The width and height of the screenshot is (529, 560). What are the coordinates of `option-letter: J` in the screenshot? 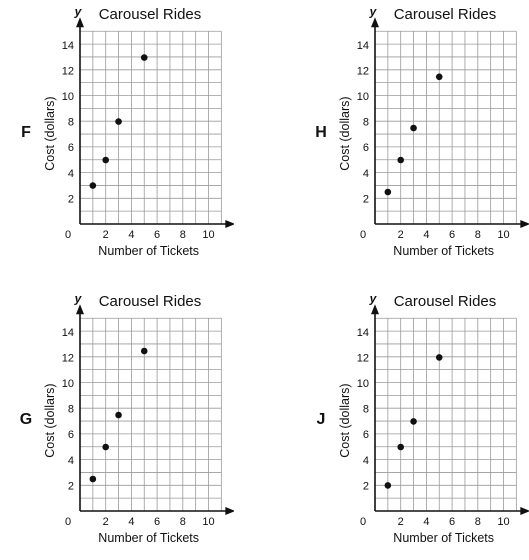 It's located at (321, 419).